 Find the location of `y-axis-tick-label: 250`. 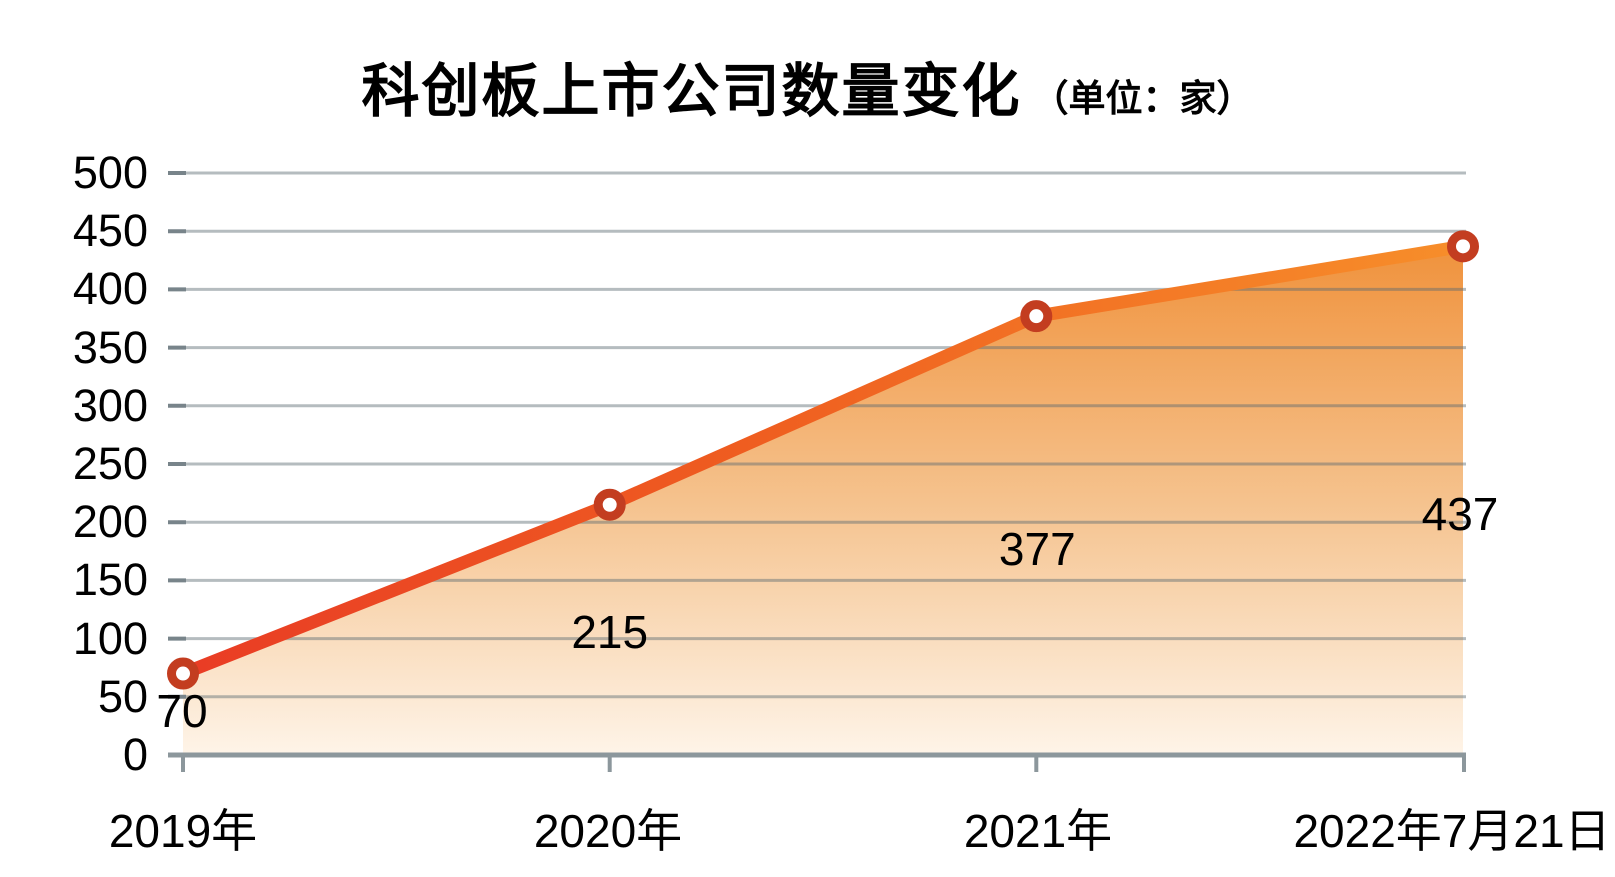

y-axis-tick-label: 250 is located at coordinates (110, 463).